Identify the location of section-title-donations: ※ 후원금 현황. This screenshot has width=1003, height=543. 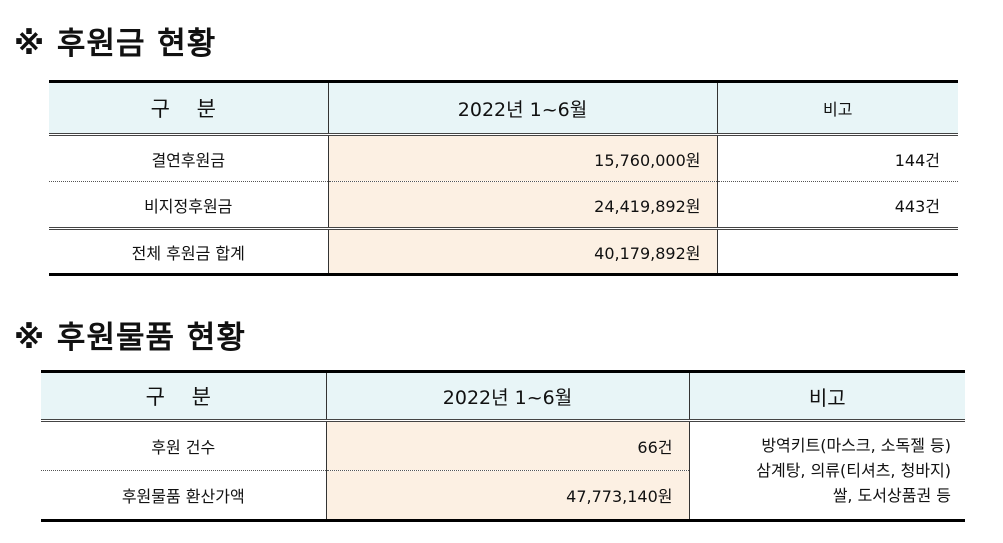
(115, 44).